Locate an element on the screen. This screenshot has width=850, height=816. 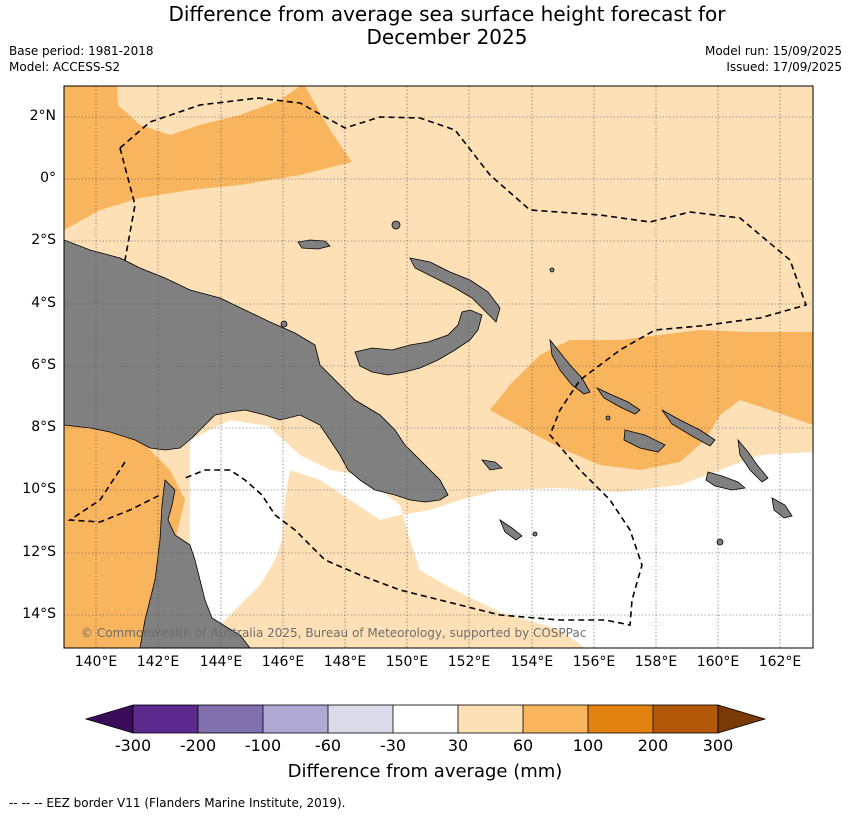
land-new-ireland is located at coordinates (455, 290).